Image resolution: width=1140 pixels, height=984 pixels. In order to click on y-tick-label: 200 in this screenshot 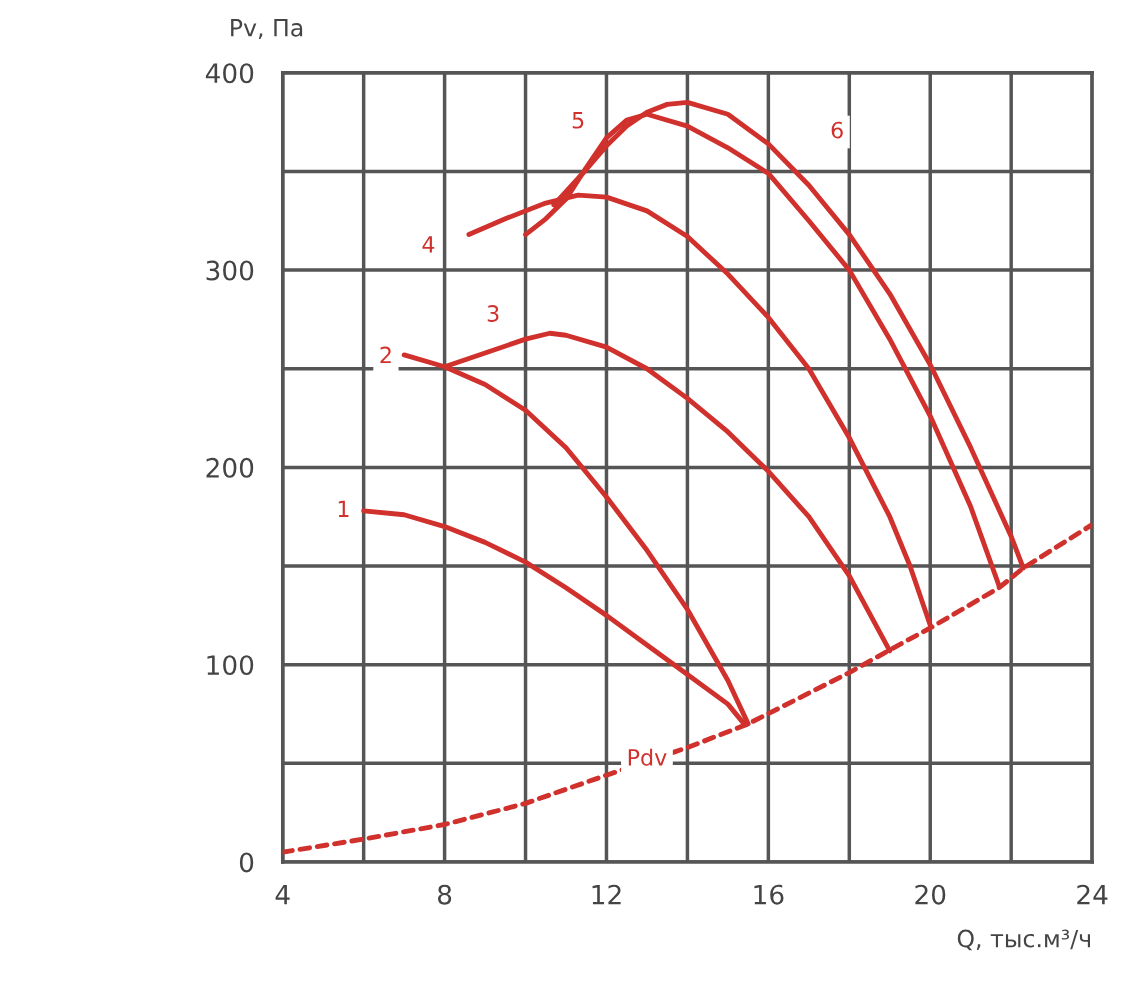, I will do `click(230, 467)`.